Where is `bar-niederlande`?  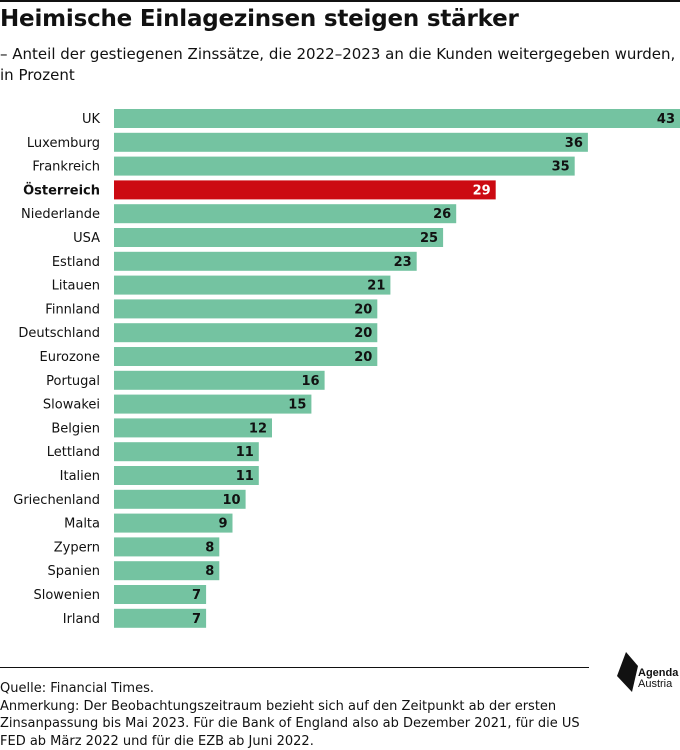
bar-niederlande is located at coordinates (285, 213).